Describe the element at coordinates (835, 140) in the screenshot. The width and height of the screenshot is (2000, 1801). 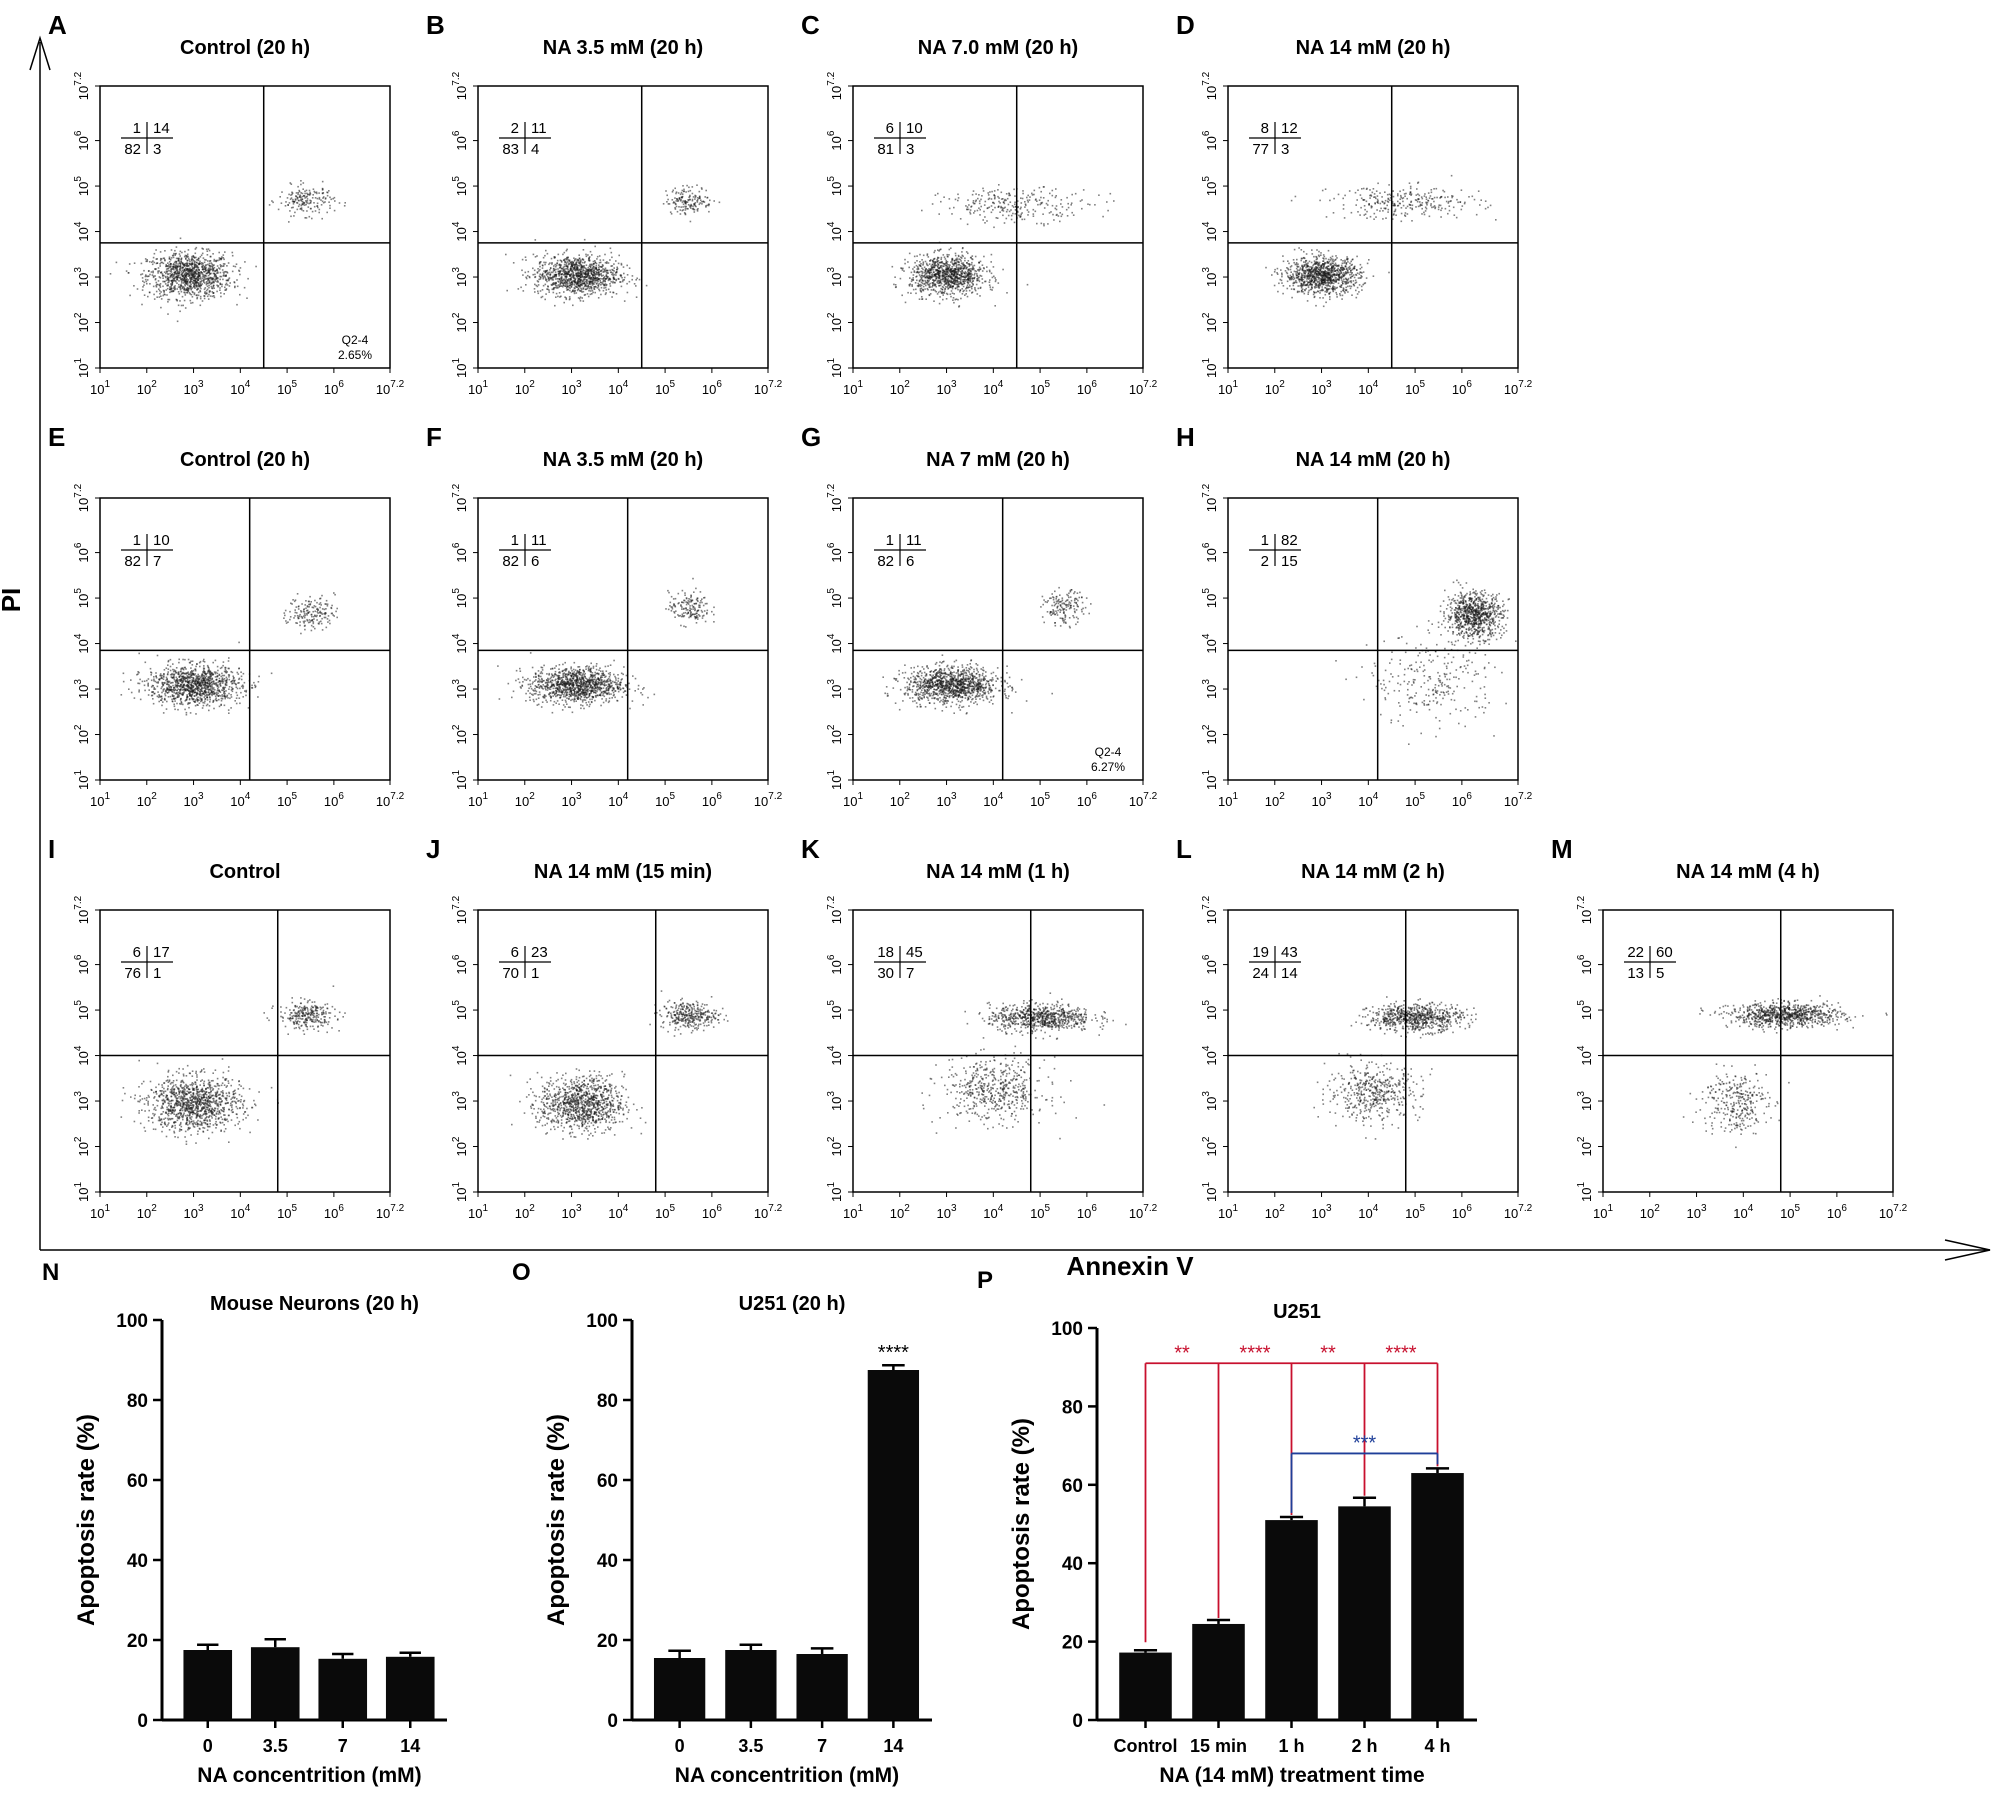
I see `y-tick-label: 10⁶` at that location.